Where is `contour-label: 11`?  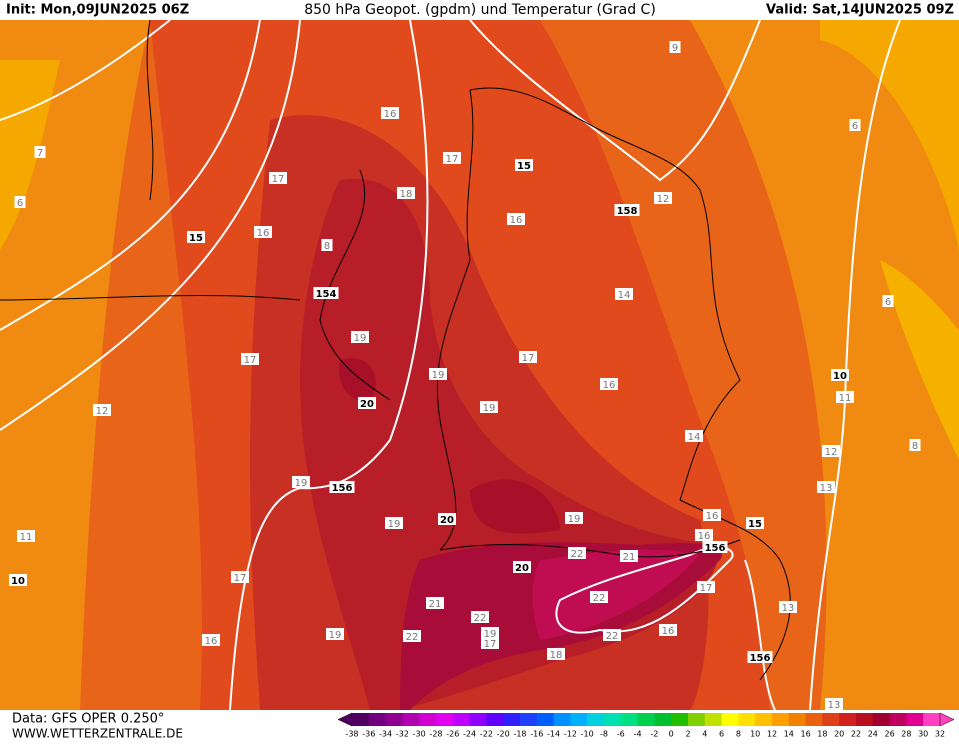
contour-label: 11 is located at coordinates (26, 537).